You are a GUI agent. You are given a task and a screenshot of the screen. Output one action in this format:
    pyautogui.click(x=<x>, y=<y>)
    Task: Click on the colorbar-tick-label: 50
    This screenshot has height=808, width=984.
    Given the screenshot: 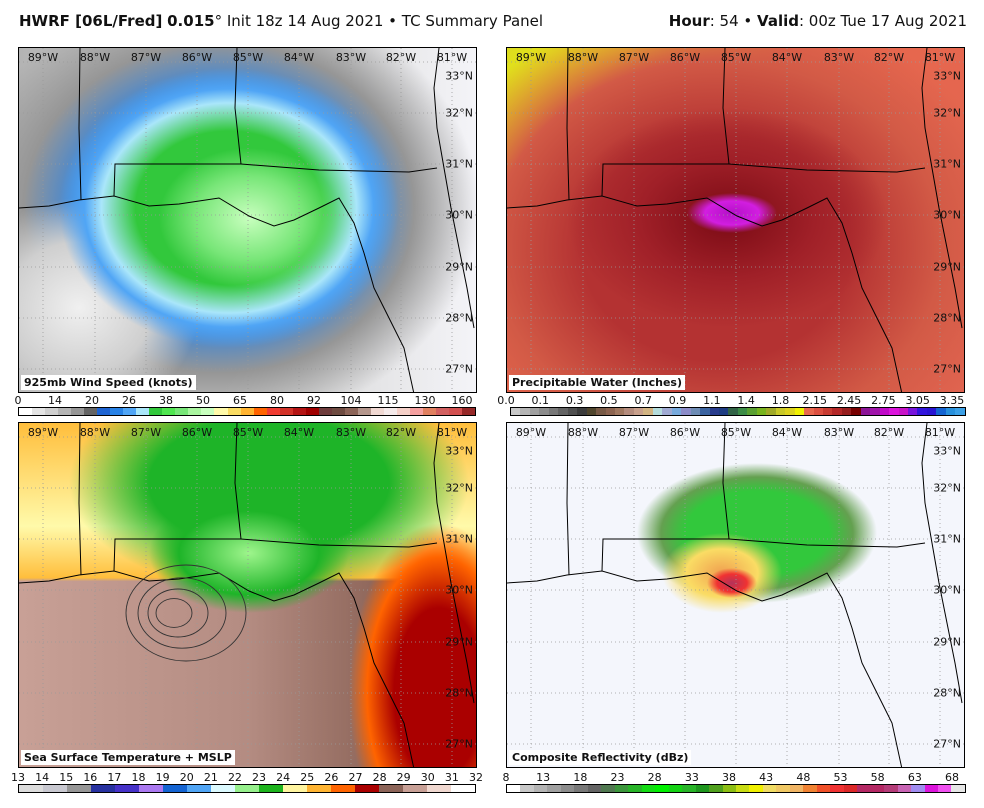 What is the action you would take?
    pyautogui.click(x=203, y=400)
    